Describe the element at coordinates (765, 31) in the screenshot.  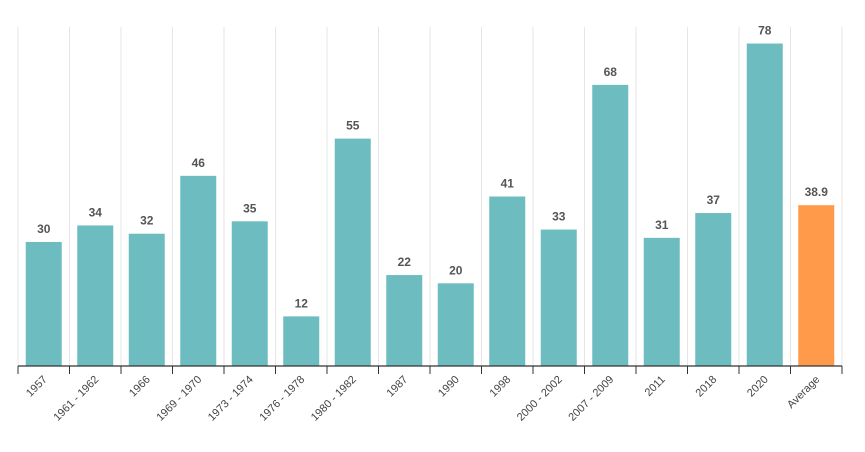
I see `bar-value-label: 78` at that location.